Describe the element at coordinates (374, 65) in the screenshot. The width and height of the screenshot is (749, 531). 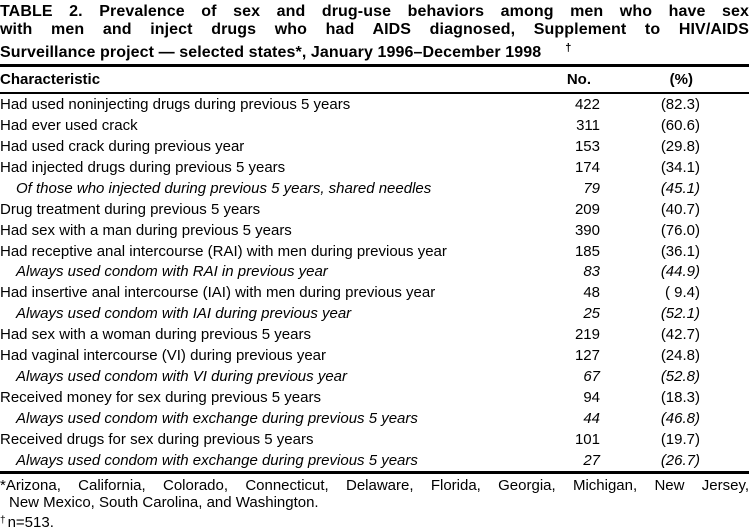
I see `top-rule` at that location.